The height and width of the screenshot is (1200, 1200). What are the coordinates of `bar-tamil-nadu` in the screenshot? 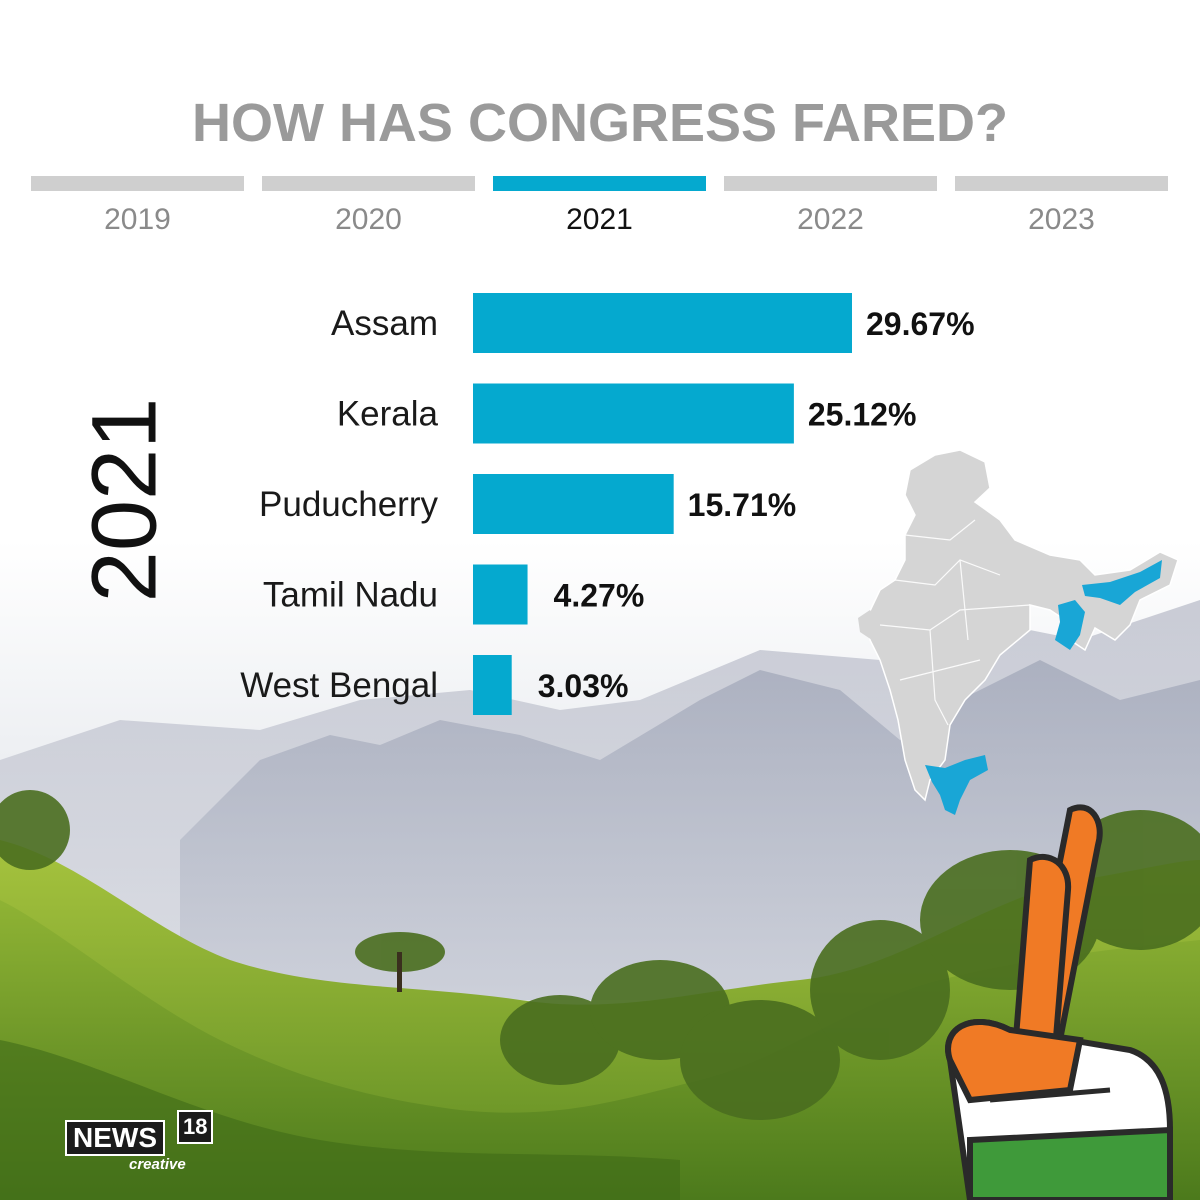 It's located at (500, 594).